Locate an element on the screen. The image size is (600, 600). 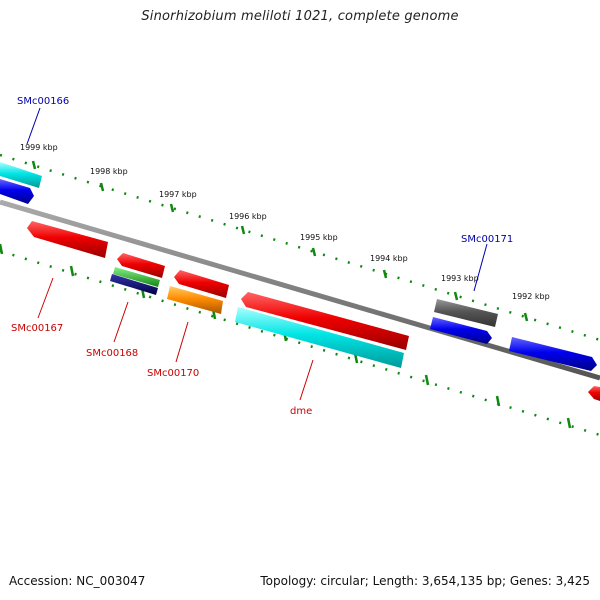
callout-smc00167 is located at coordinates (45, 298).